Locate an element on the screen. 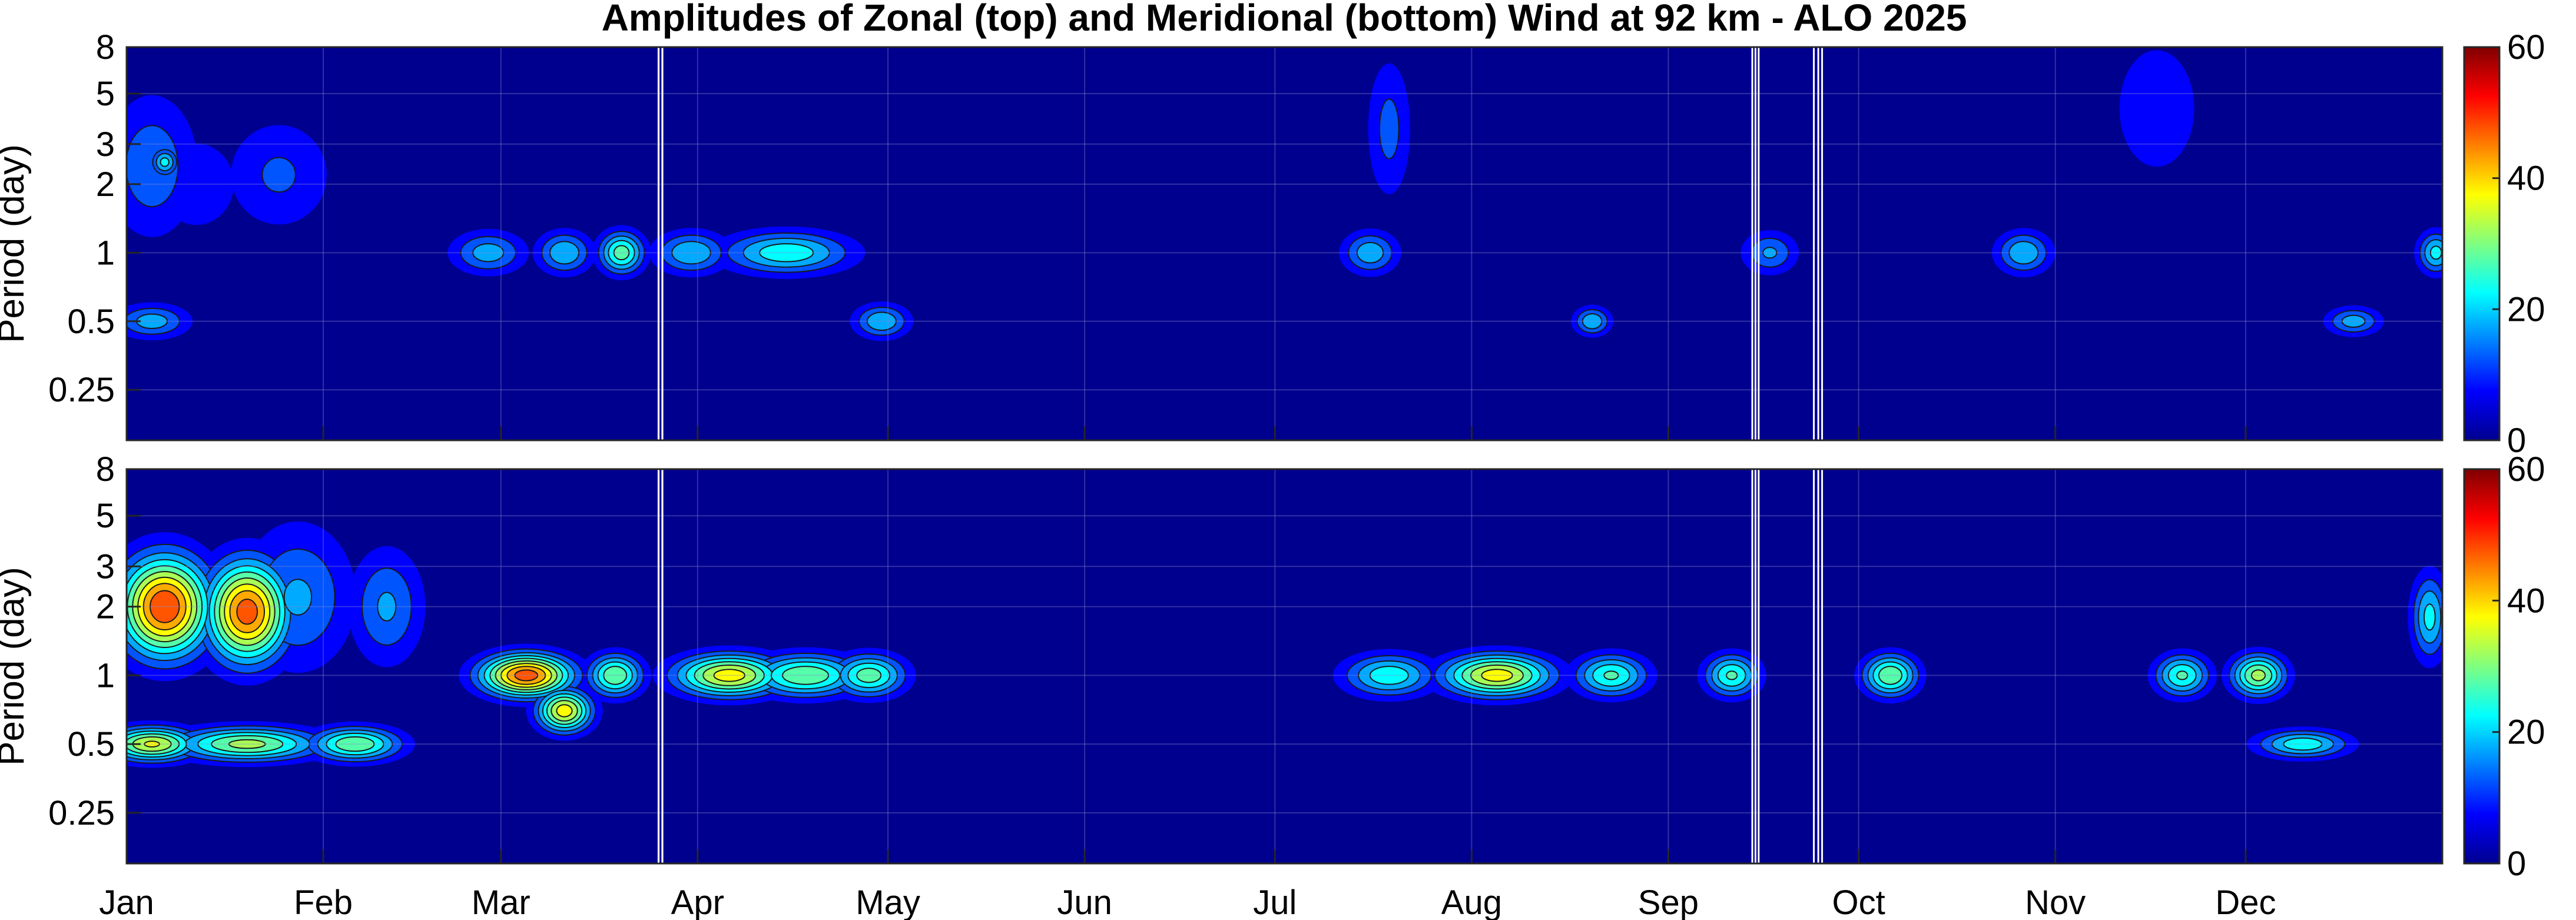 Image resolution: width=2576 pixels, height=920 pixels. contour-zonal-h14-l15 is located at coordinates (1770, 253).